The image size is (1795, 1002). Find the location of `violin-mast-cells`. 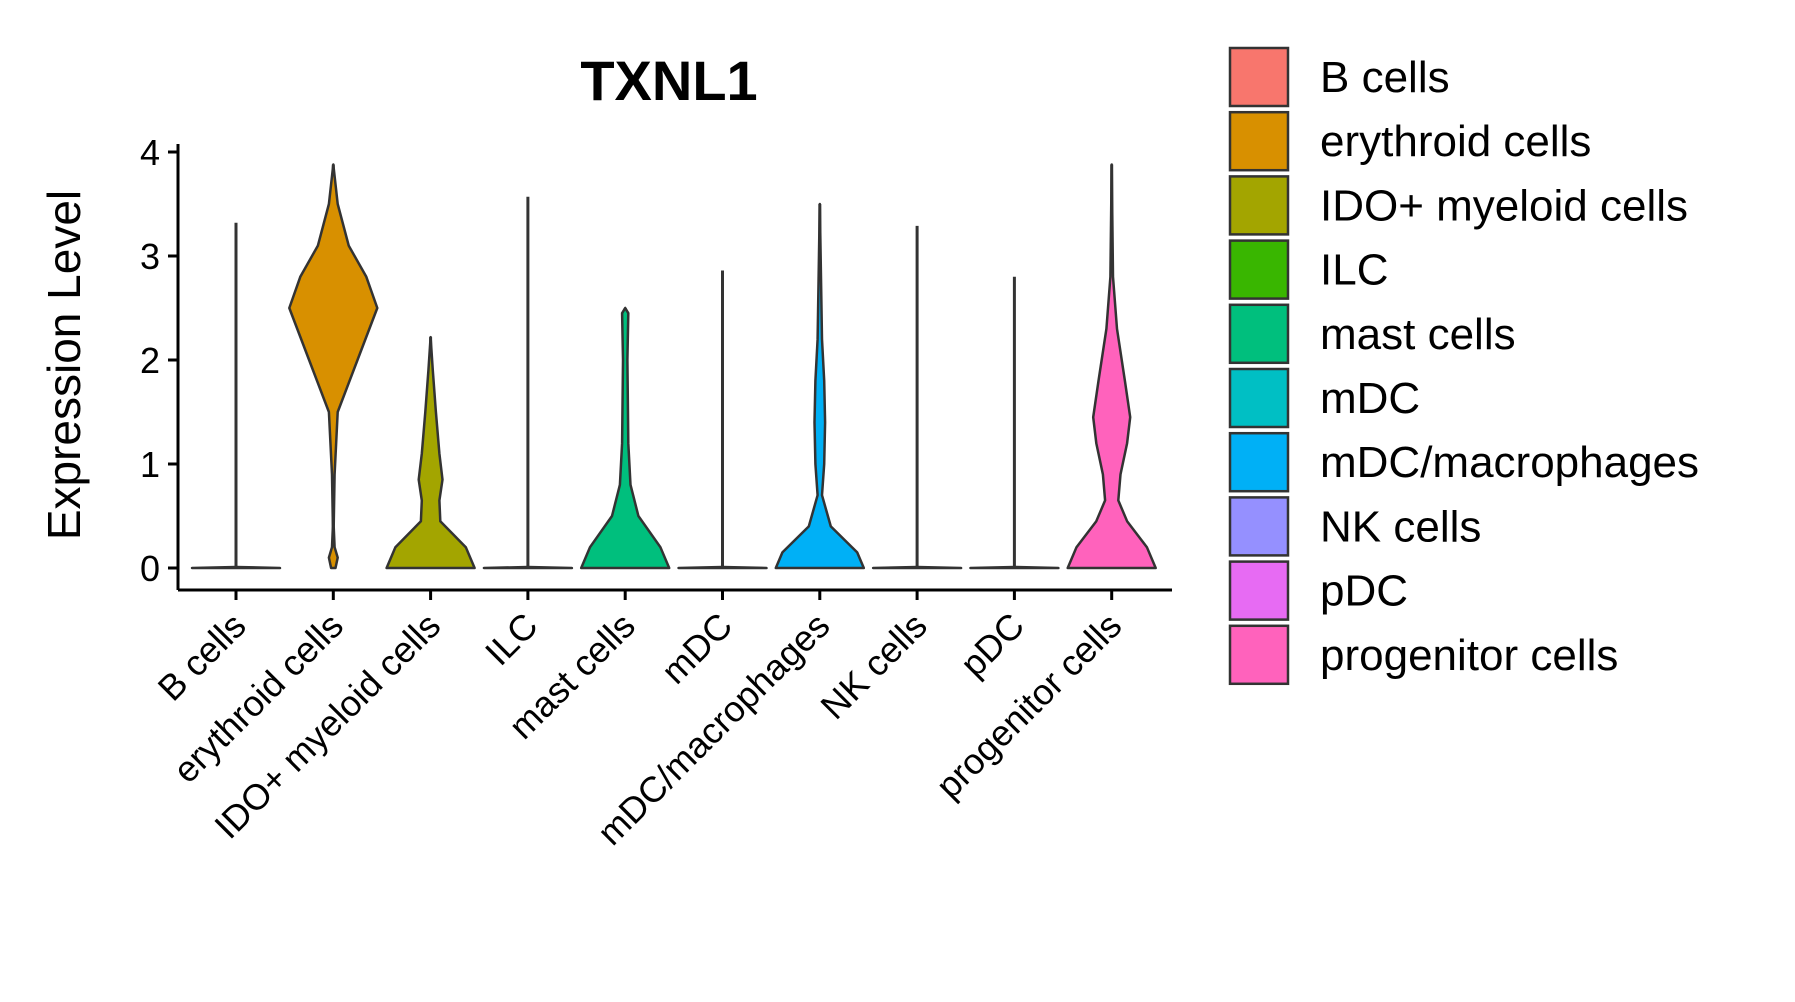

violin-mast-cells is located at coordinates (625, 438).